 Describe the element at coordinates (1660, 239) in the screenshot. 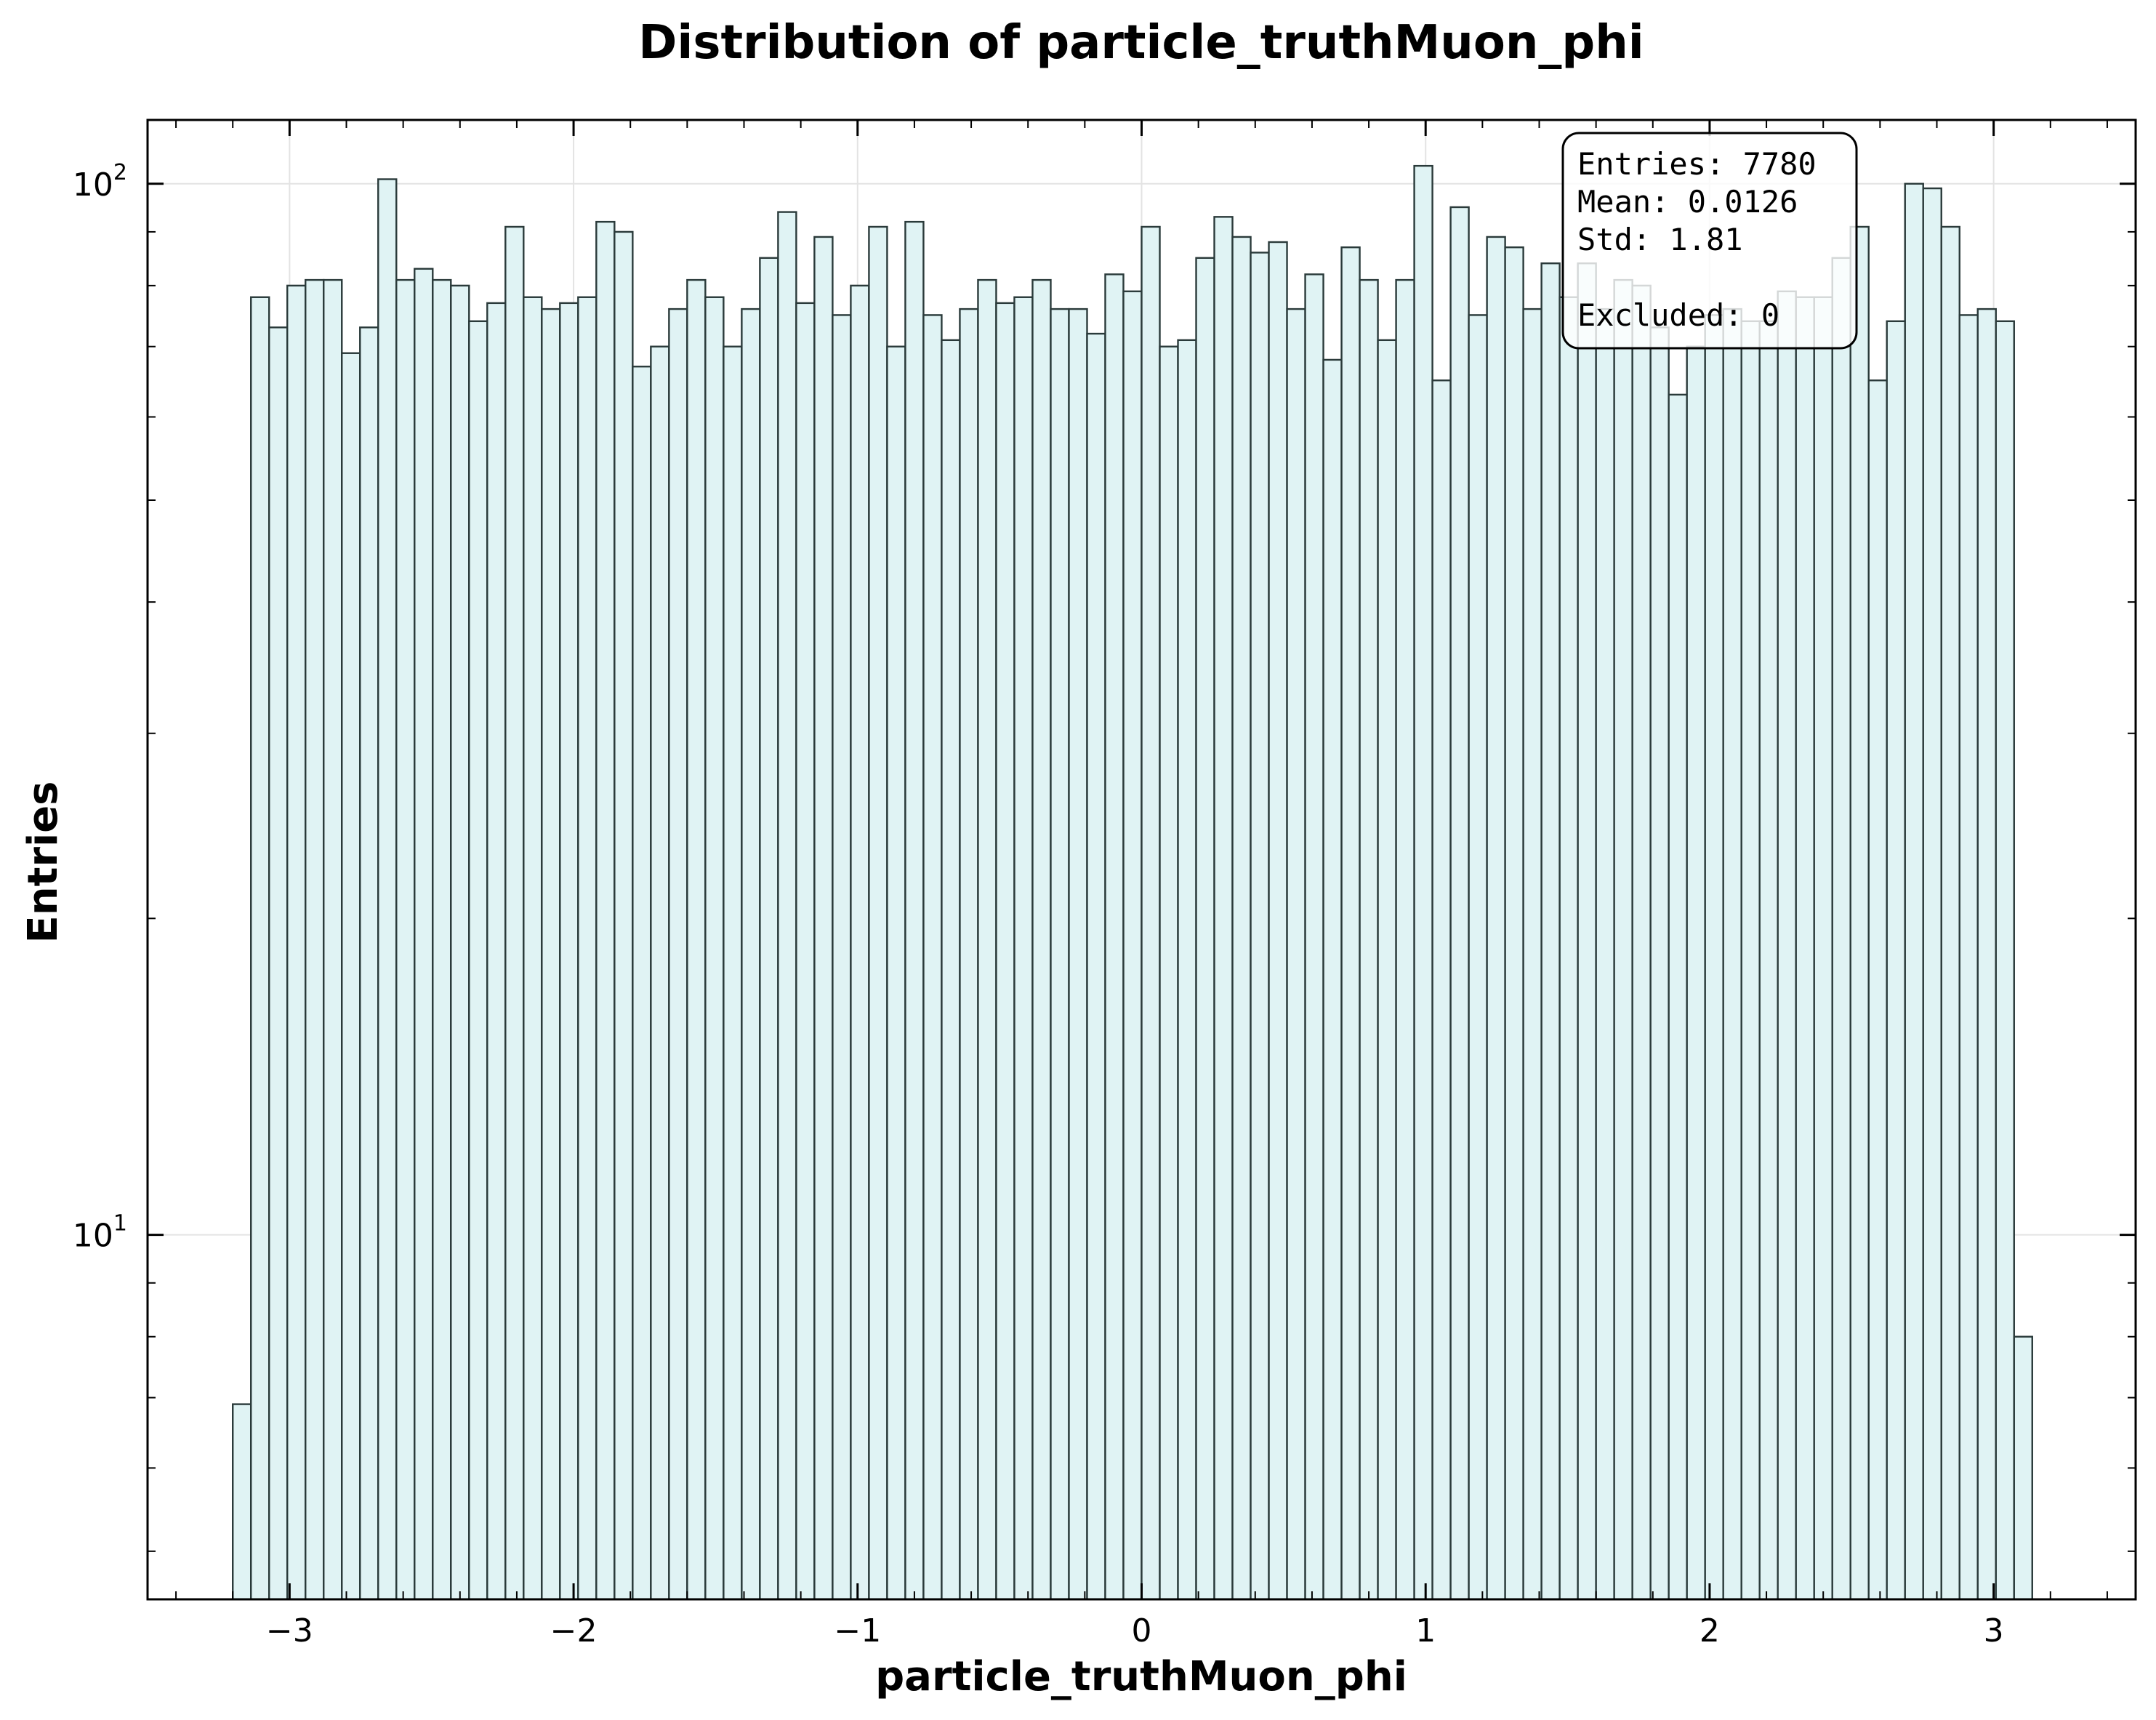

I see `stats-std: Std: 1.81` at that location.